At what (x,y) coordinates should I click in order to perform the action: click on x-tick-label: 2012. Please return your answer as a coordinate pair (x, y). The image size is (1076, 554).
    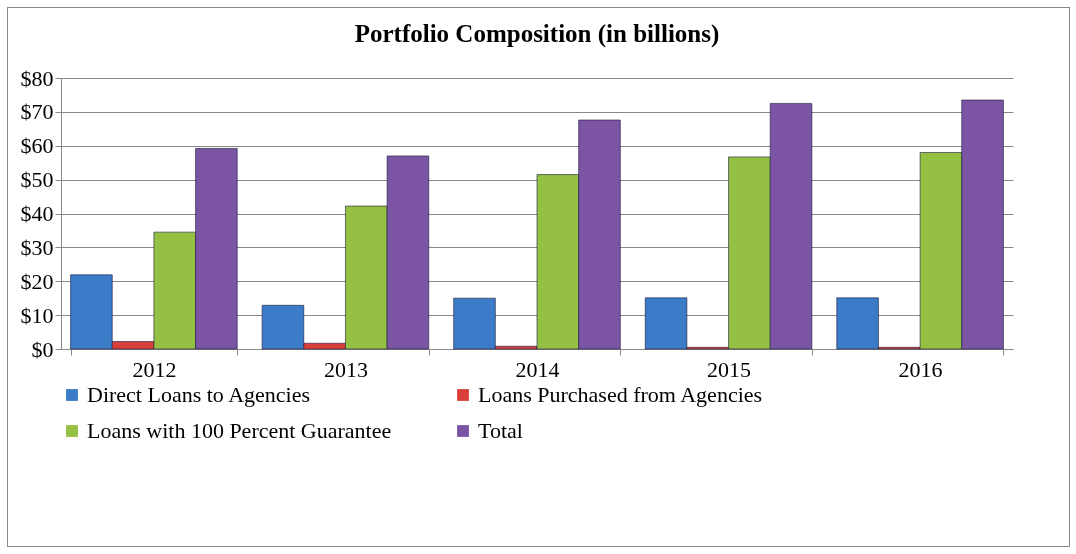
    Looking at the image, I should click on (154, 369).